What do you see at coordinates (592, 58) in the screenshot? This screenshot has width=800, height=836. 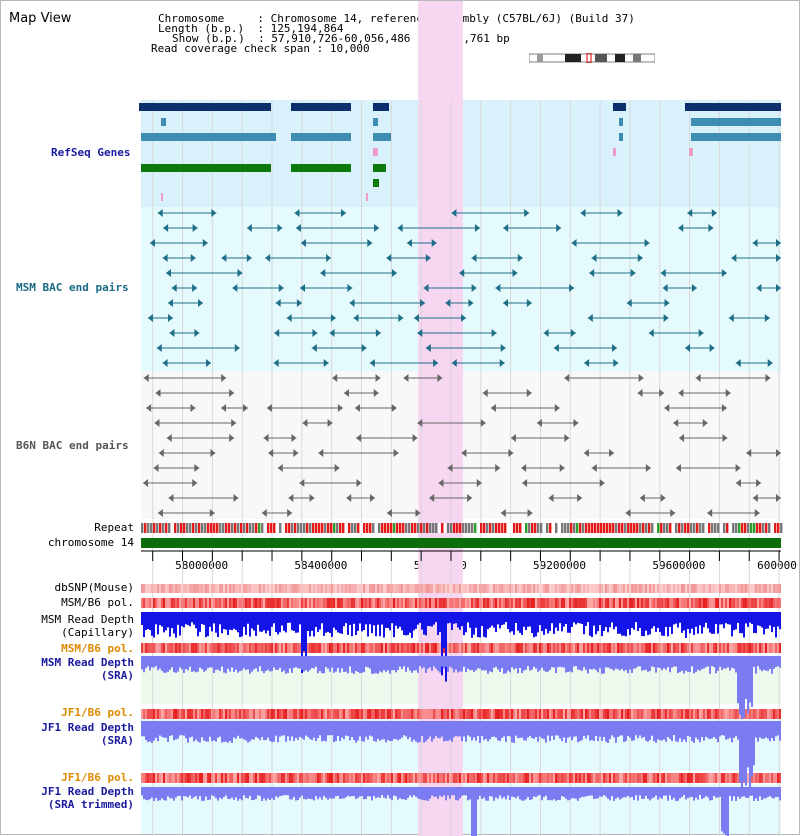 I see `chromosome-ideogram` at bounding box center [592, 58].